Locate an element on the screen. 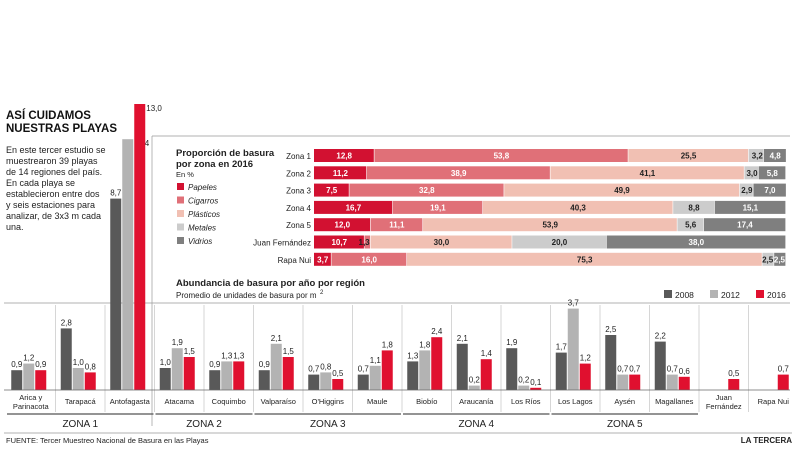 The width and height of the screenshot is (800, 467). legend-label-2016: 2016 is located at coordinates (776, 295).